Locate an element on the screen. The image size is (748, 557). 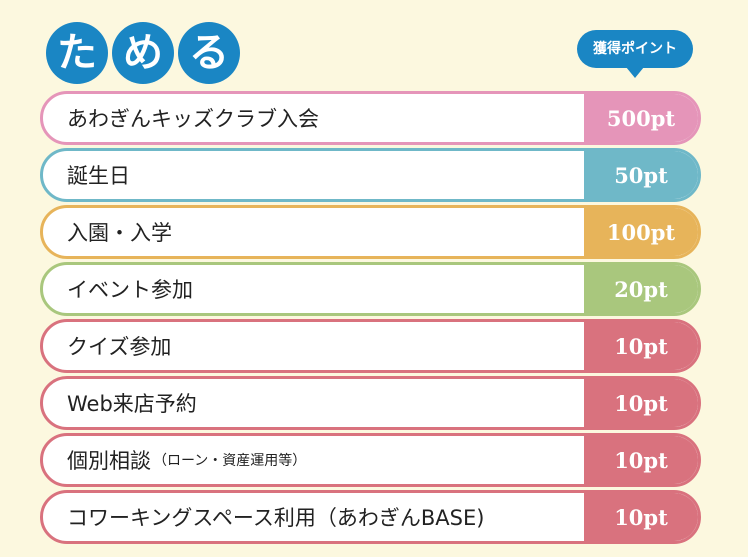
list-item: 誕生日 50pt is located at coordinates (370, 175).